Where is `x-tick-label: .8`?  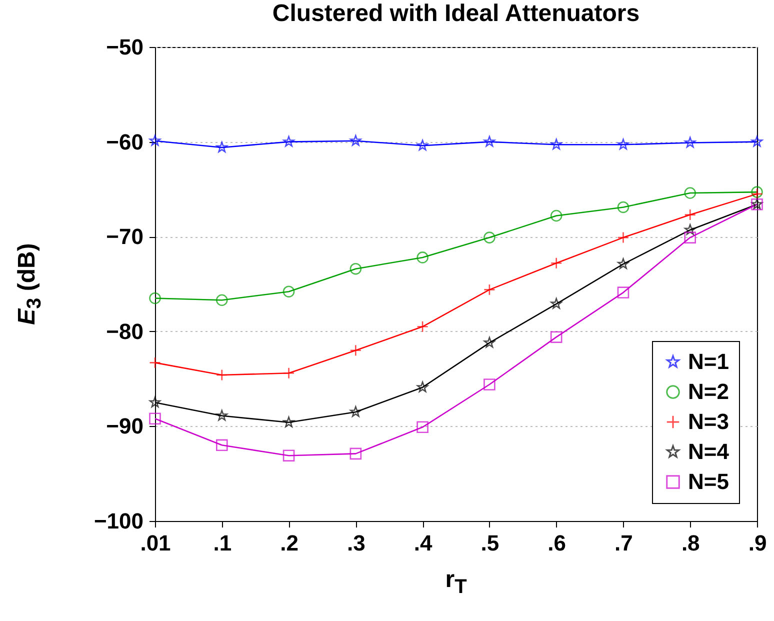
x-tick-label: .8 is located at coordinates (690, 543).